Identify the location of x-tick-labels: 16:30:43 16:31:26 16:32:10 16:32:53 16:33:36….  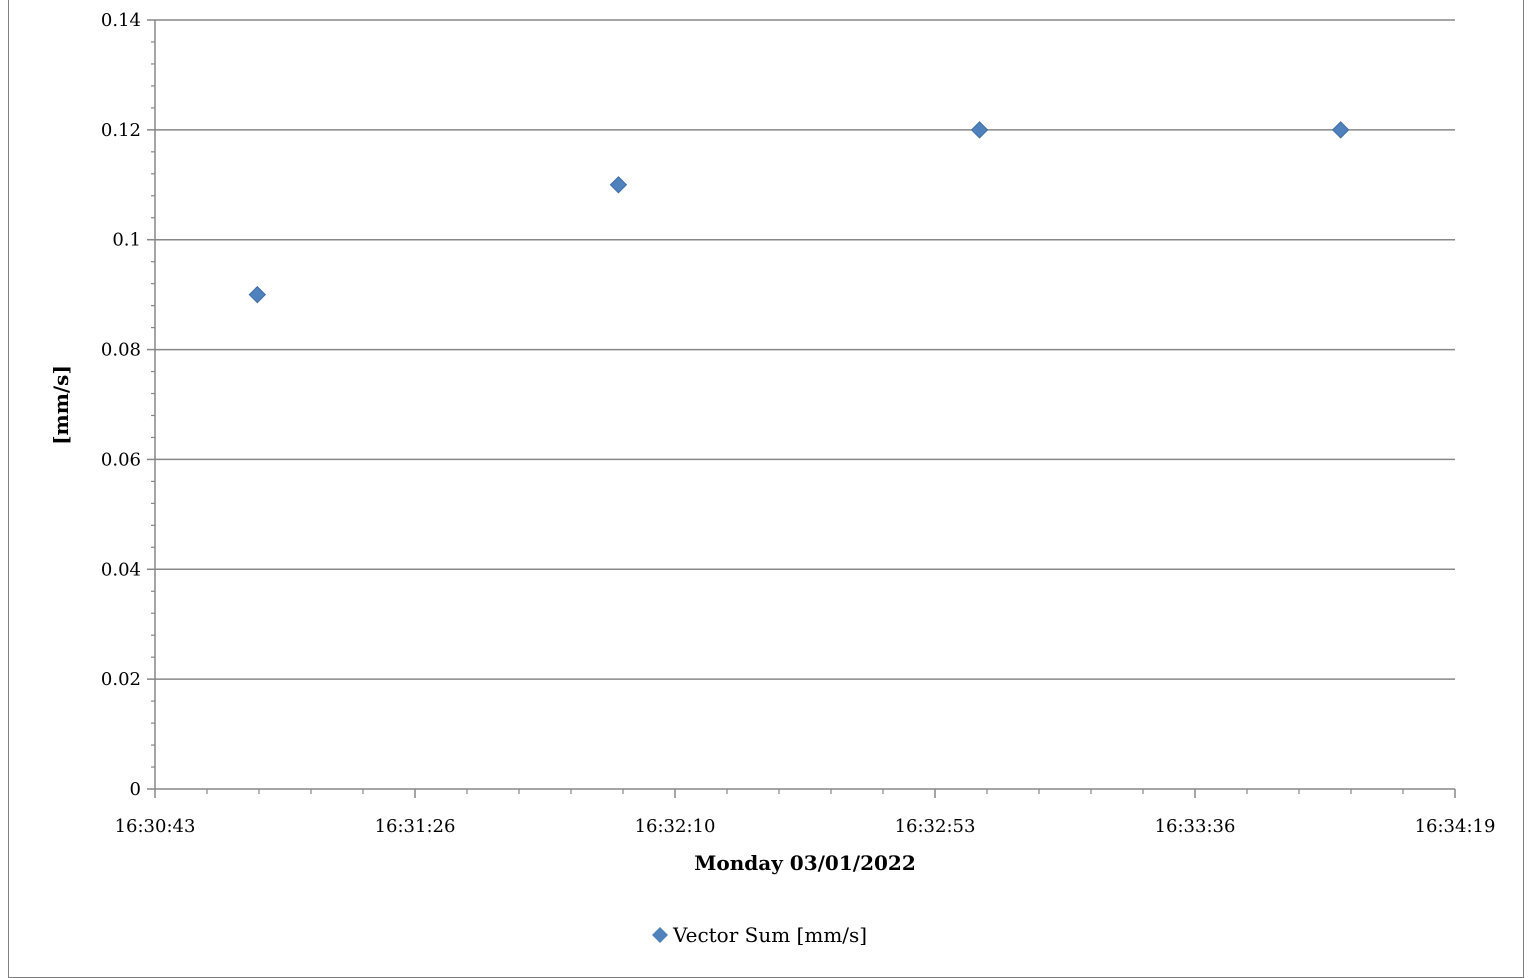
(805, 826).